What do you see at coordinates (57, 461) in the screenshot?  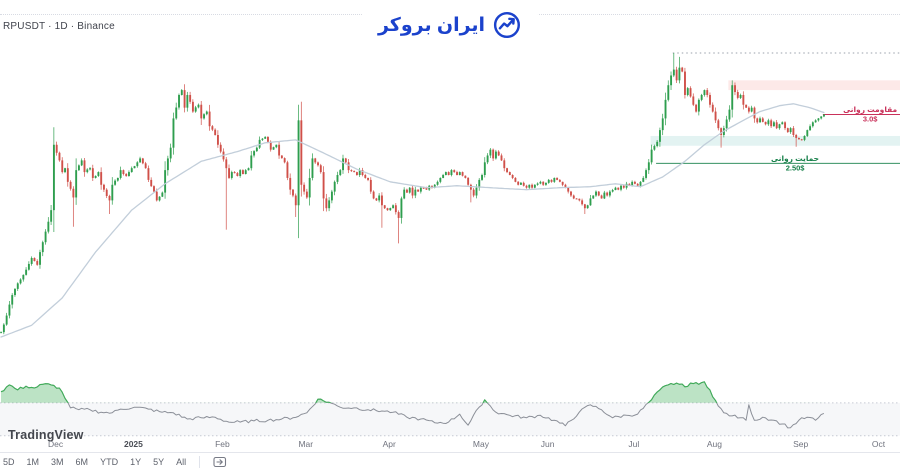 I see `range-button-3m: 3M` at bounding box center [57, 461].